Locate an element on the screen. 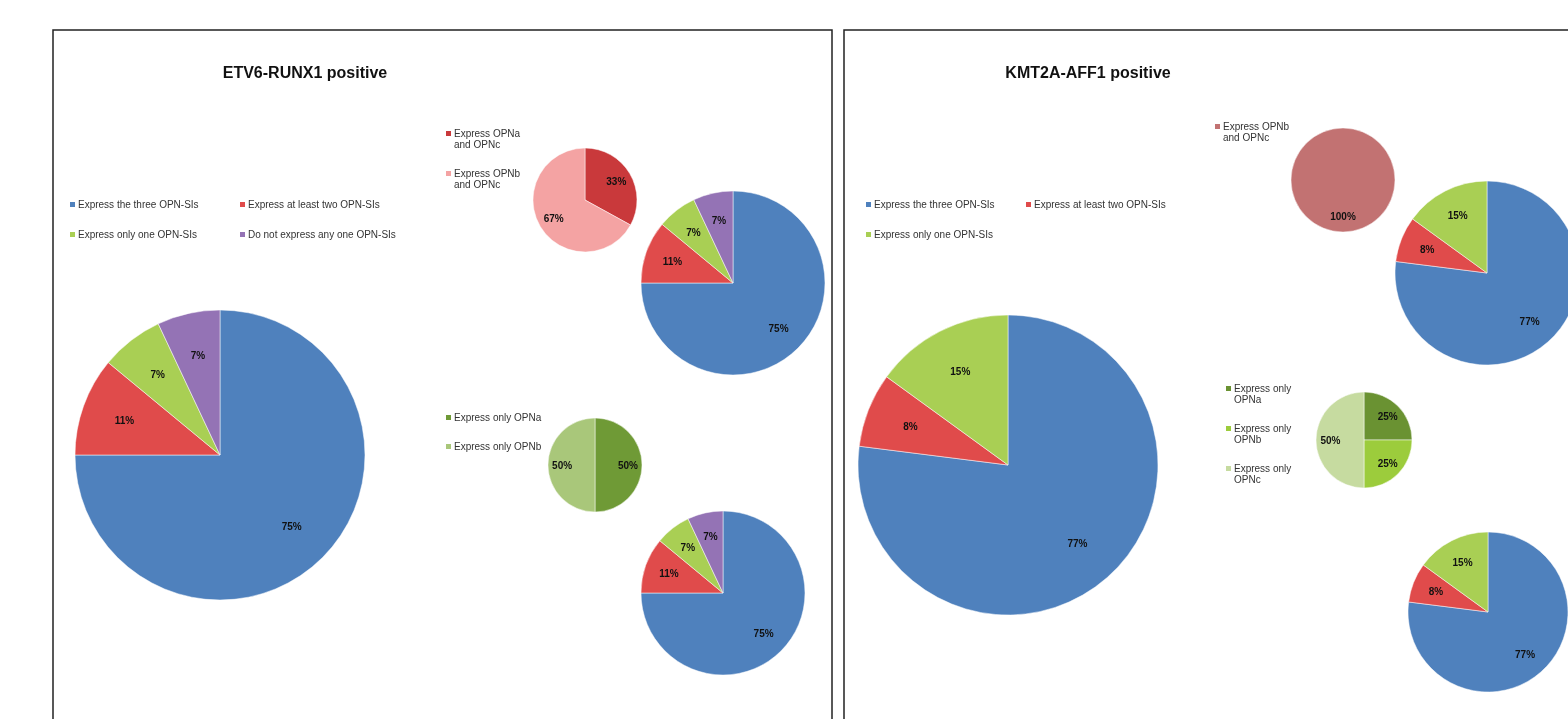 Image resolution: width=1568 pixels, height=719 pixels. legend-label: Express only OPNc is located at coordinates (1263, 474).